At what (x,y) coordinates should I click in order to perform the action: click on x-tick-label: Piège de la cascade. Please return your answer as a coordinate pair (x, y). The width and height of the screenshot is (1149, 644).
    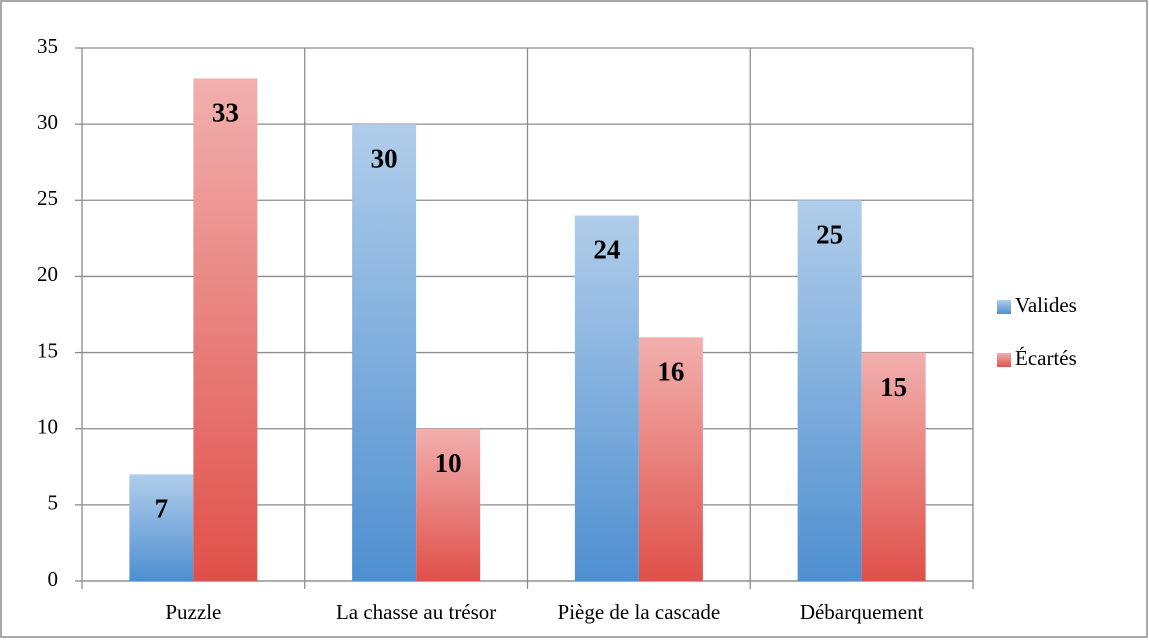
    Looking at the image, I should click on (639, 612).